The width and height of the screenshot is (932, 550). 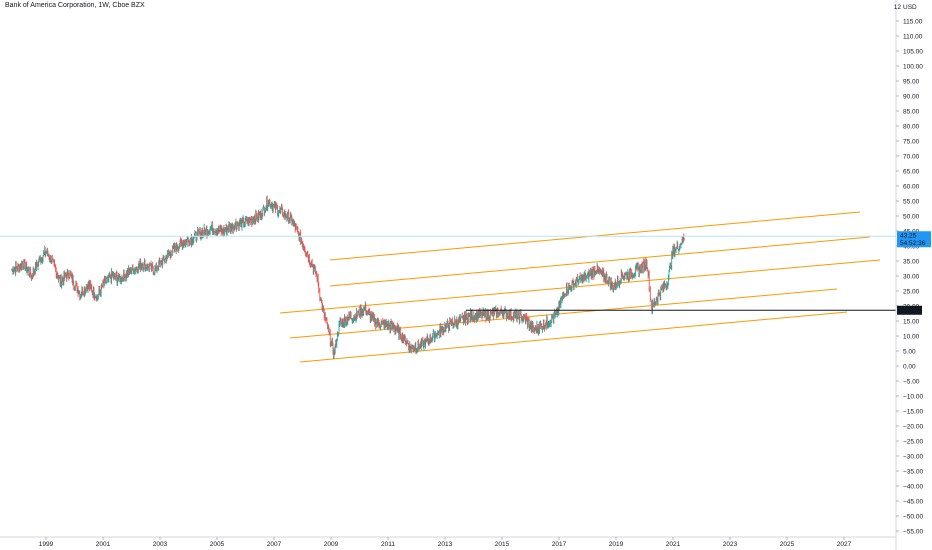 I want to click on x-tick-label: 2015, so click(x=502, y=544).